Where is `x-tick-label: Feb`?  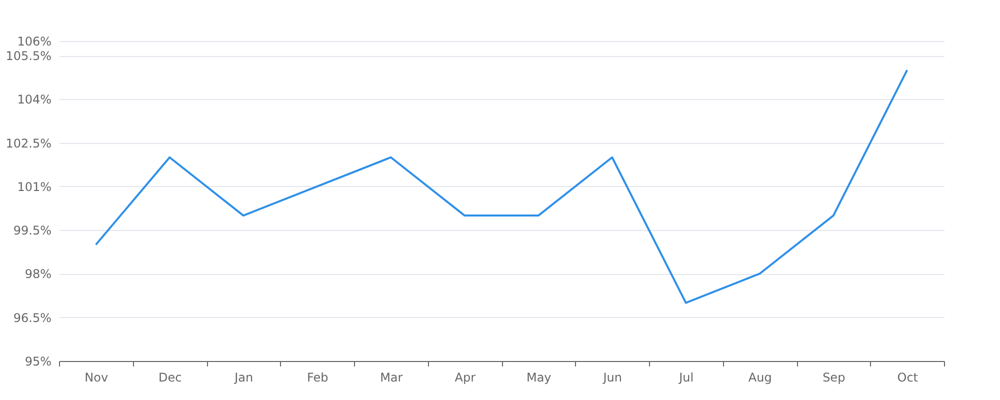 x-tick-label: Feb is located at coordinates (317, 377).